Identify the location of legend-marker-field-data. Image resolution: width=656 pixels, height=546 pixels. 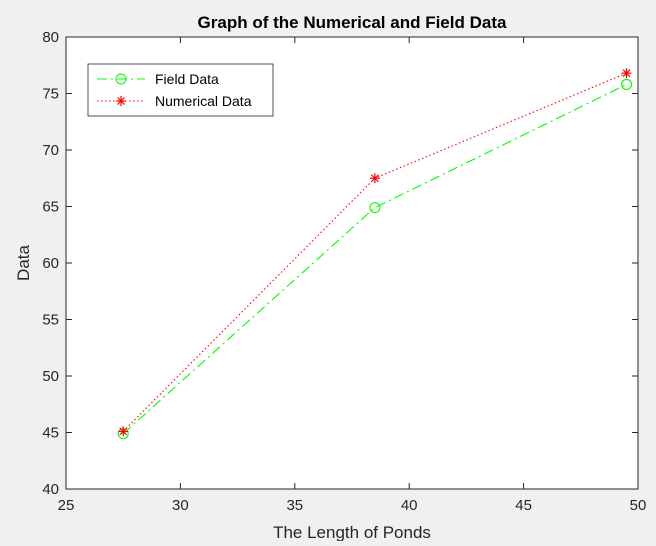
(121, 79).